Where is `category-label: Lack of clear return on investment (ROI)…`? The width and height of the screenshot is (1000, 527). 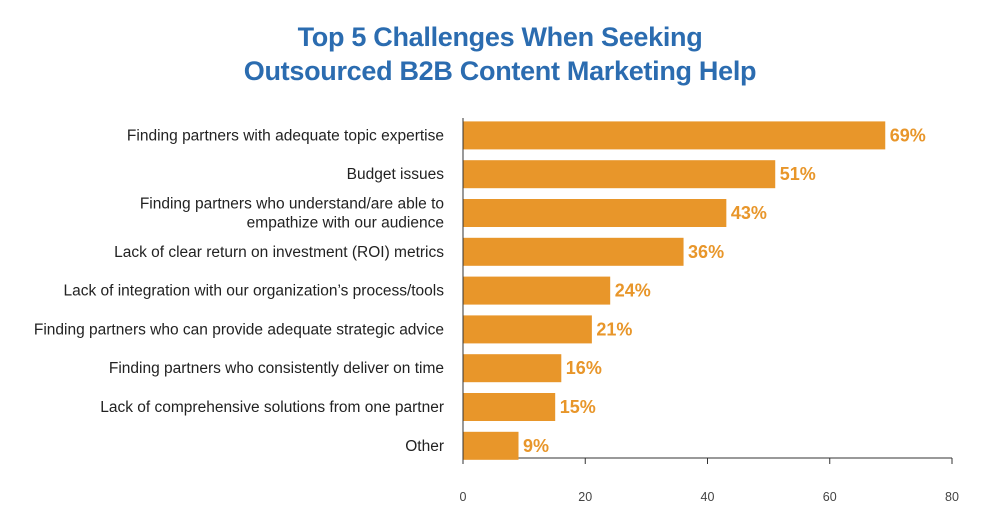
category-label: Lack of clear return on investment (ROI)… is located at coordinates (279, 252).